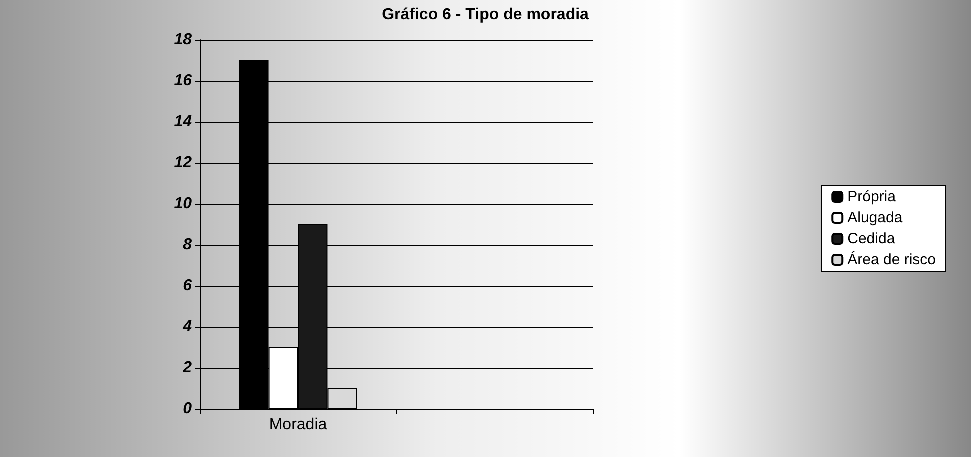 This screenshot has height=457, width=971. I want to click on y-tick-label: 2, so click(187, 368).